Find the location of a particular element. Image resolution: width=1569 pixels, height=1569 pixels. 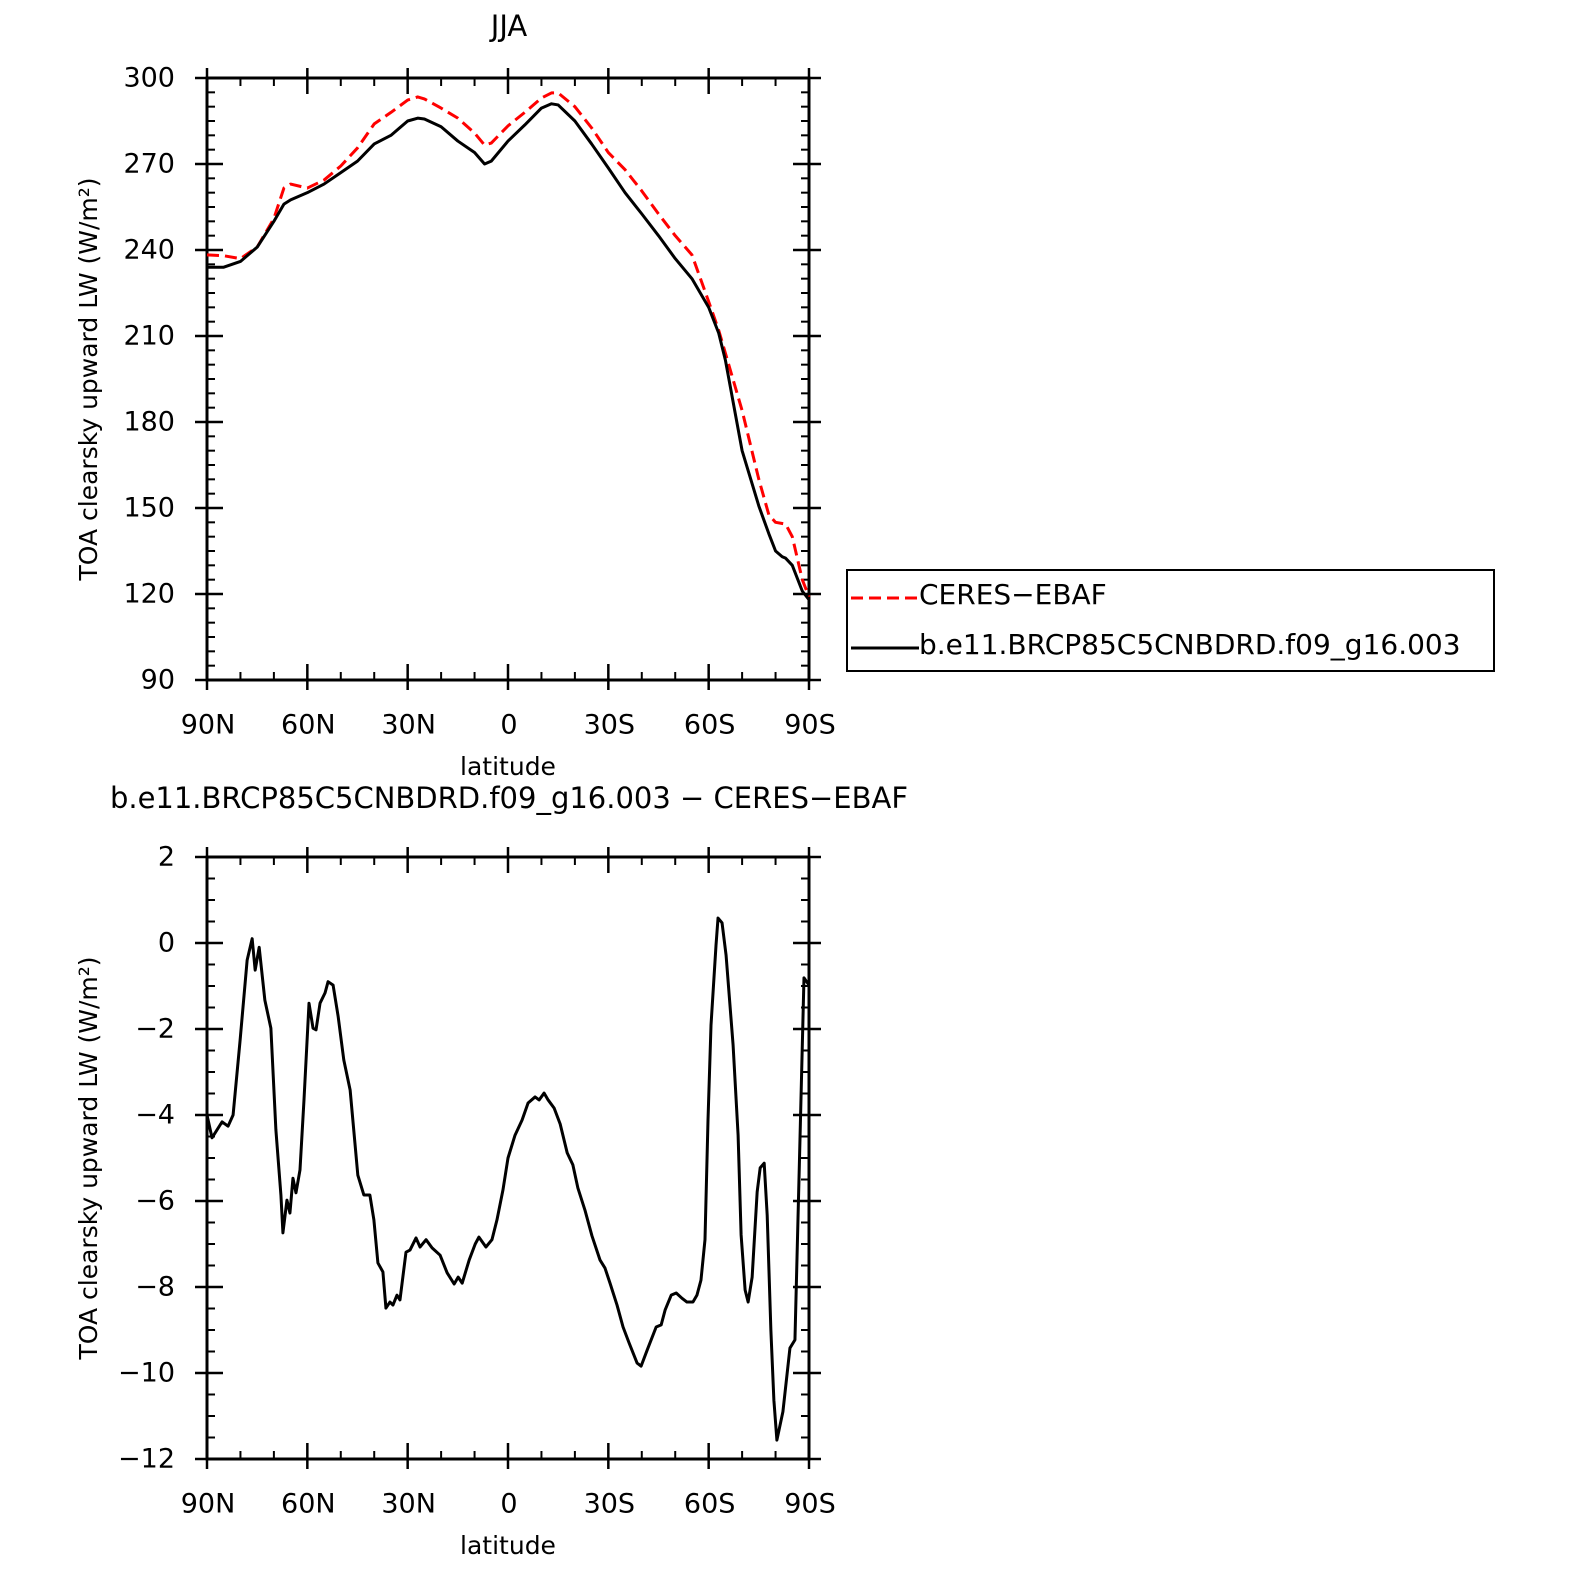

y-tick-label: −4 is located at coordinates (155, 1115).